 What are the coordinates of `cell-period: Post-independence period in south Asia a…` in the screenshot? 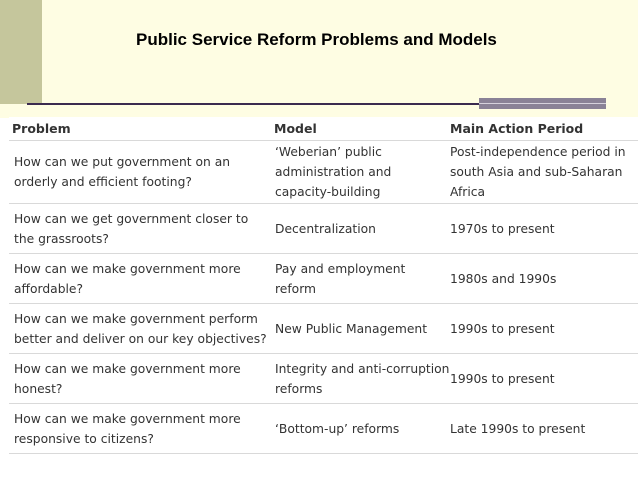 It's located at (538, 172).